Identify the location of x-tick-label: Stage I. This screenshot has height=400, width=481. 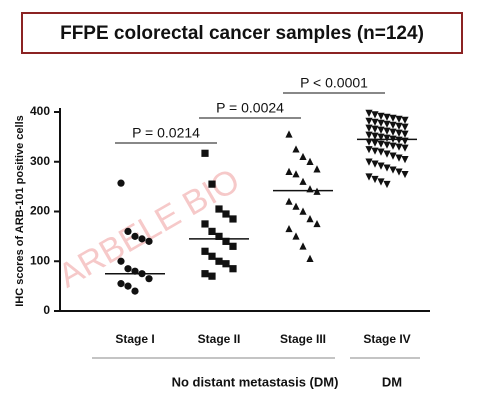
(134, 339).